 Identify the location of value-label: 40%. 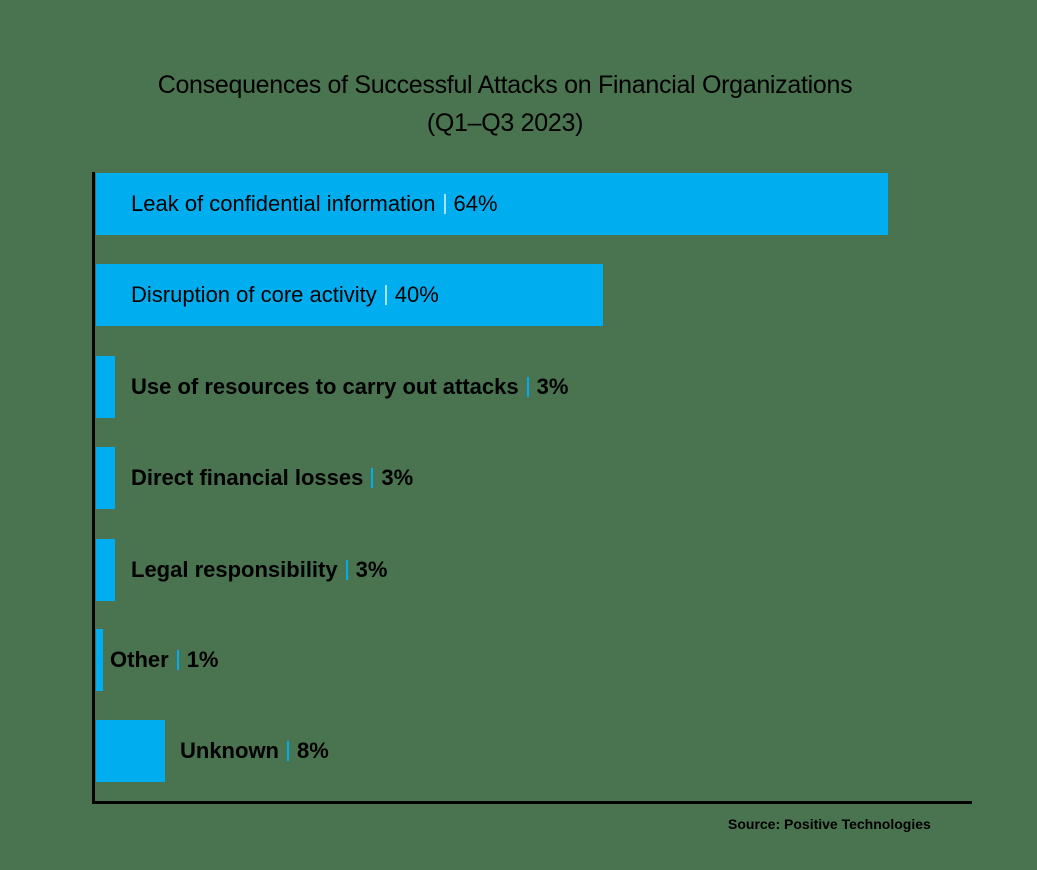
(416, 294).